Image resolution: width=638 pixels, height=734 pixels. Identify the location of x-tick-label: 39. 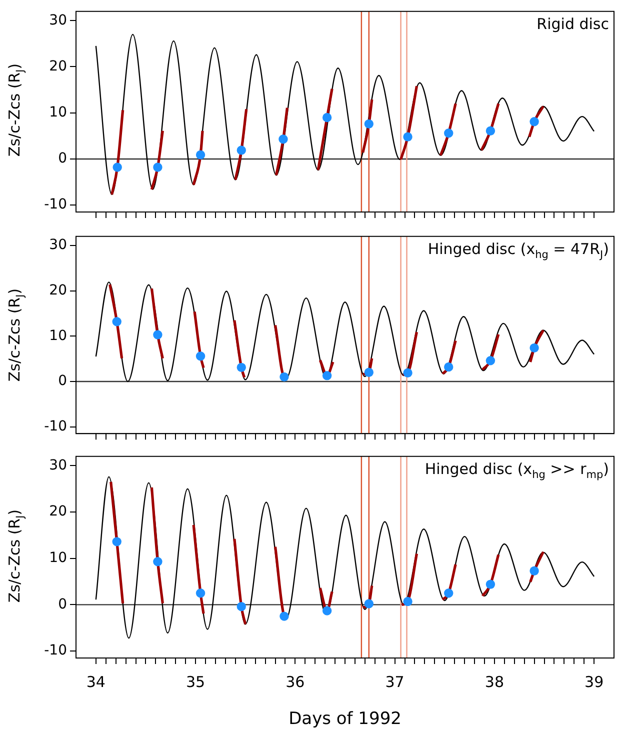
(594, 681).